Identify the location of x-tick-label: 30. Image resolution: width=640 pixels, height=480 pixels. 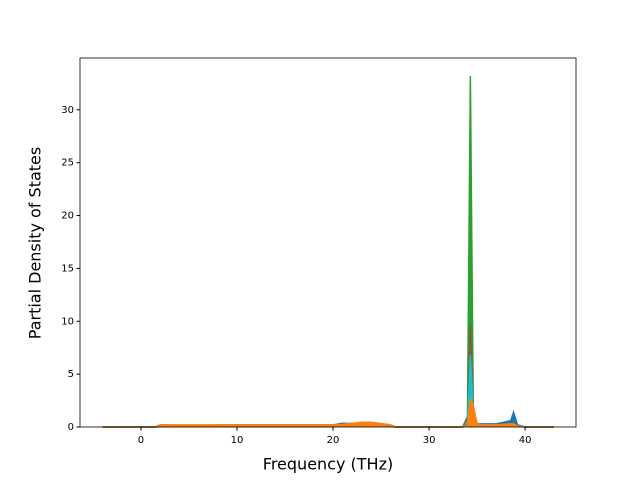
(429, 440).